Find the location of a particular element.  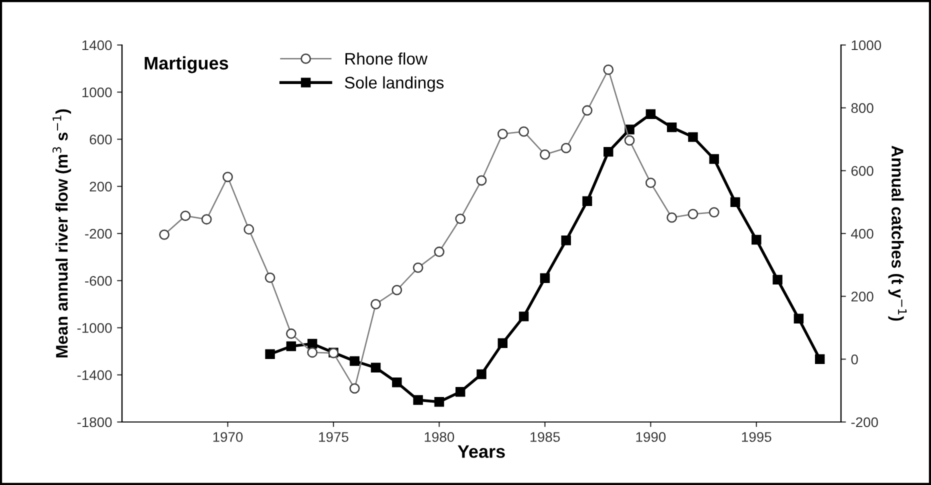

y2-axis-title: Annual catches (t y$^{−1}$) is located at coordinates (897, 233).